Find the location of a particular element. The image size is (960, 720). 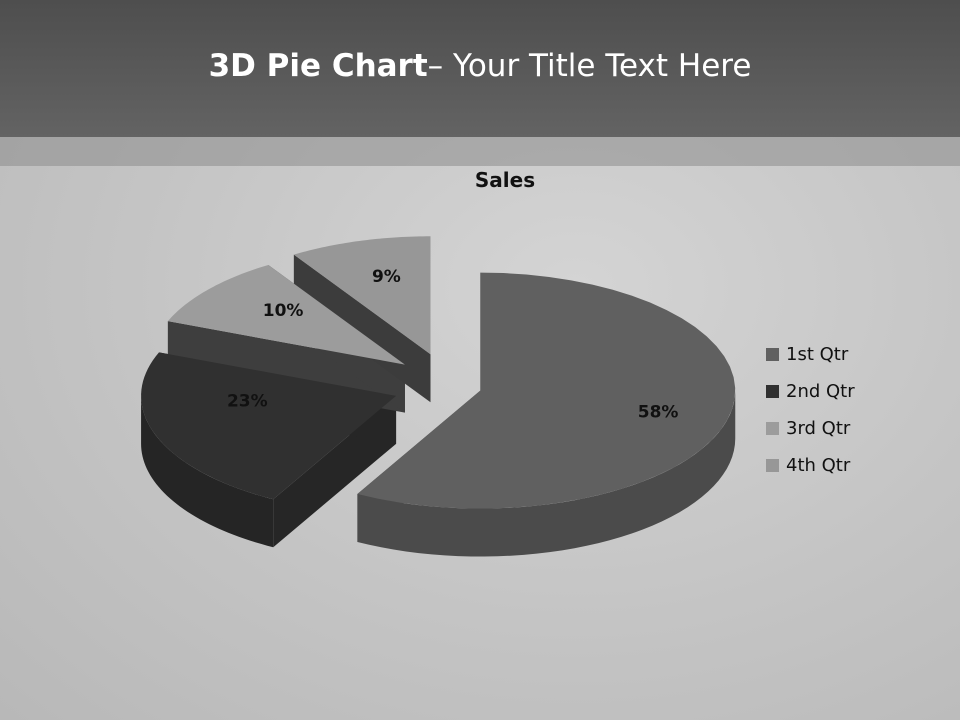

legend-item: 4th Qtr is located at coordinates (810, 465).